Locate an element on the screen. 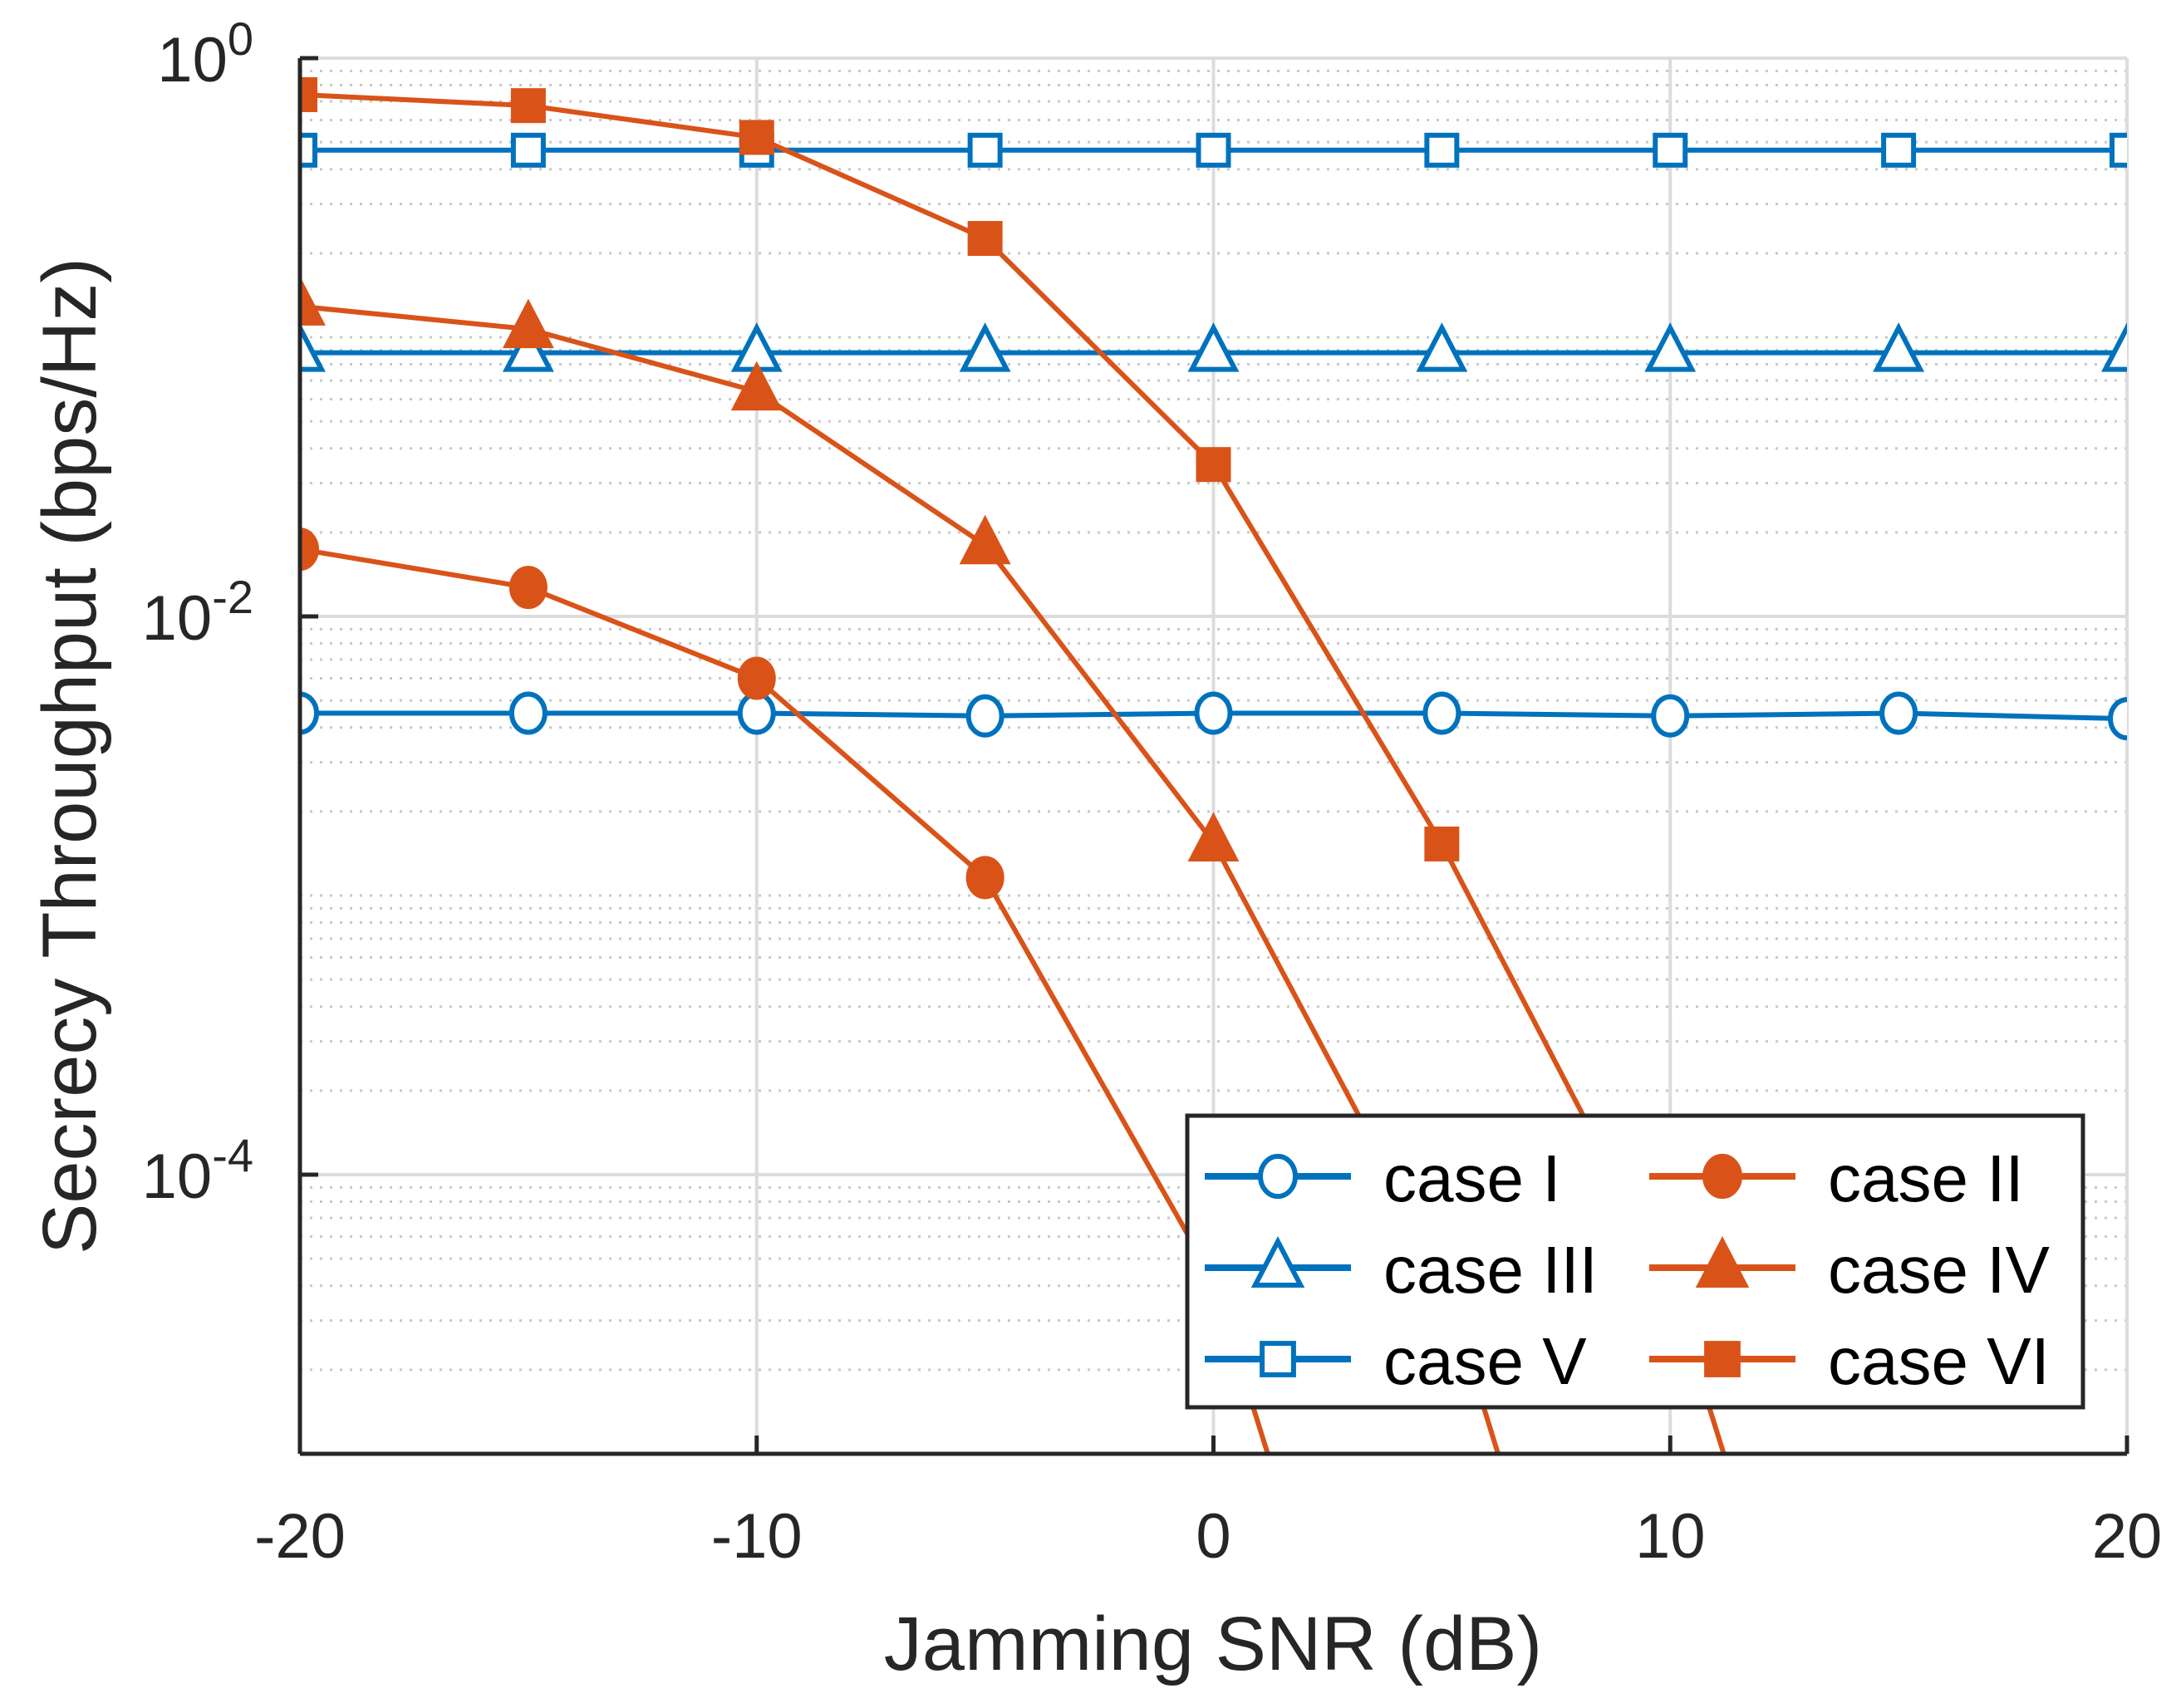 The height and width of the screenshot is (1708, 2176). legend-label: case III is located at coordinates (1491, 1270).